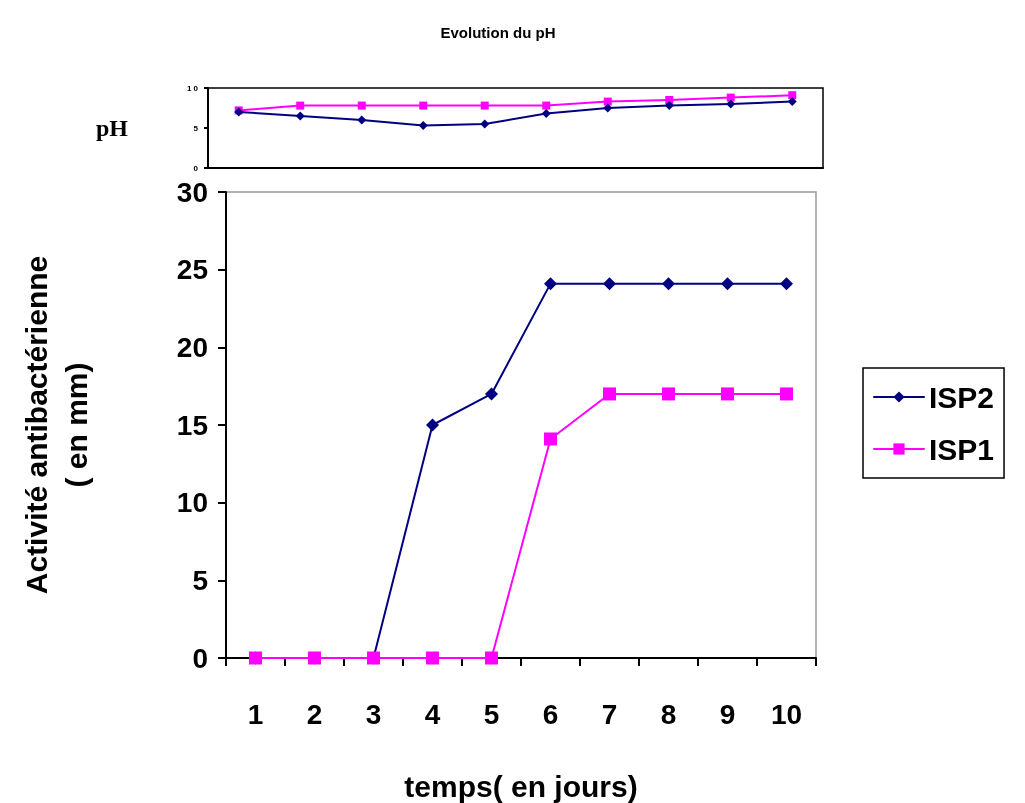 Image resolution: width=1025 pixels, height=803 pixels. I want to click on x-tick-label: 4, so click(432, 714).